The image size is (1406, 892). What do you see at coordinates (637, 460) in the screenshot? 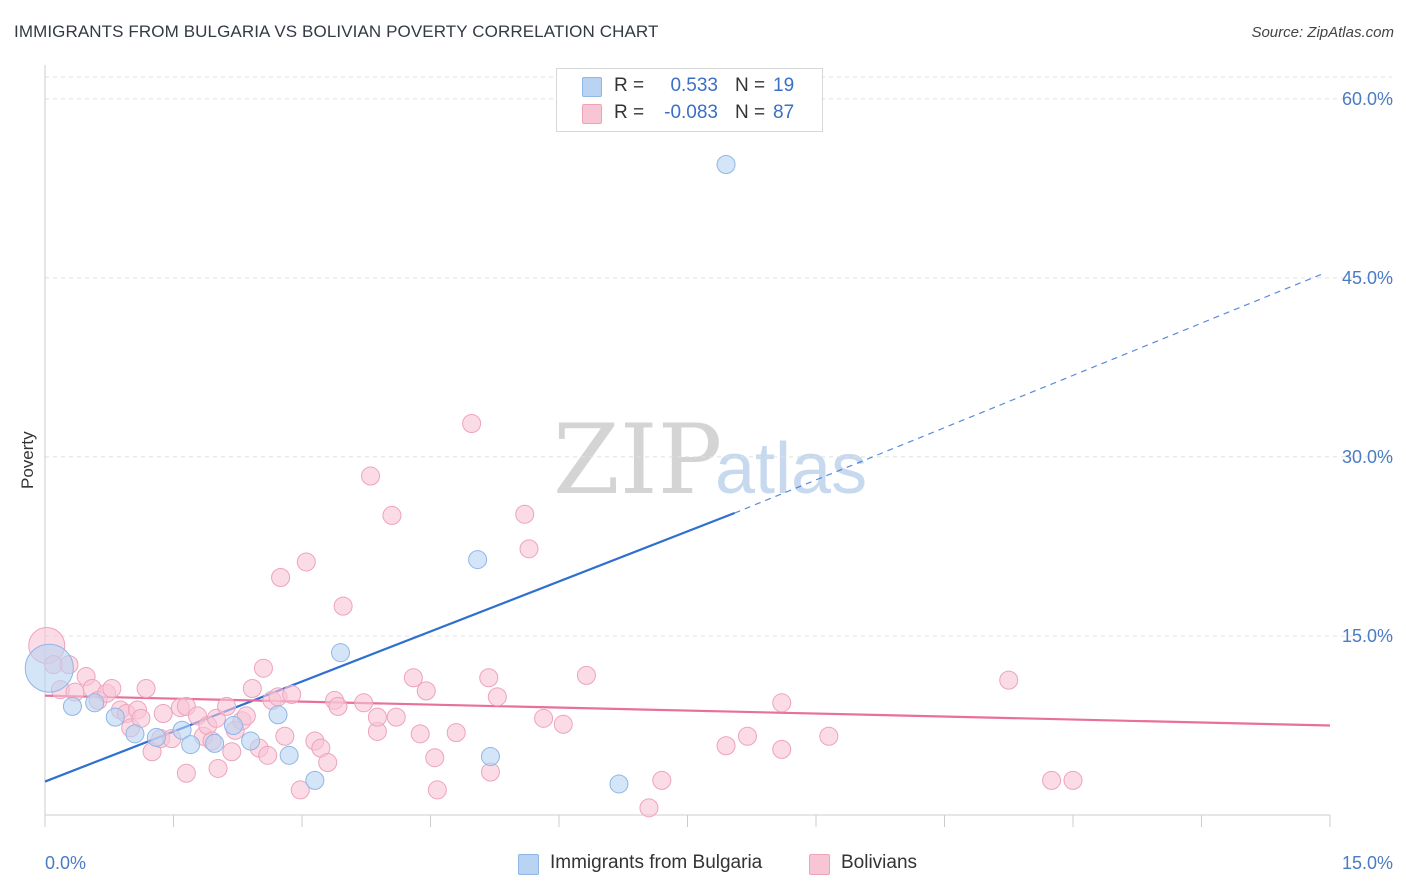
I see `watermark-zip: ZIP` at bounding box center [637, 460].